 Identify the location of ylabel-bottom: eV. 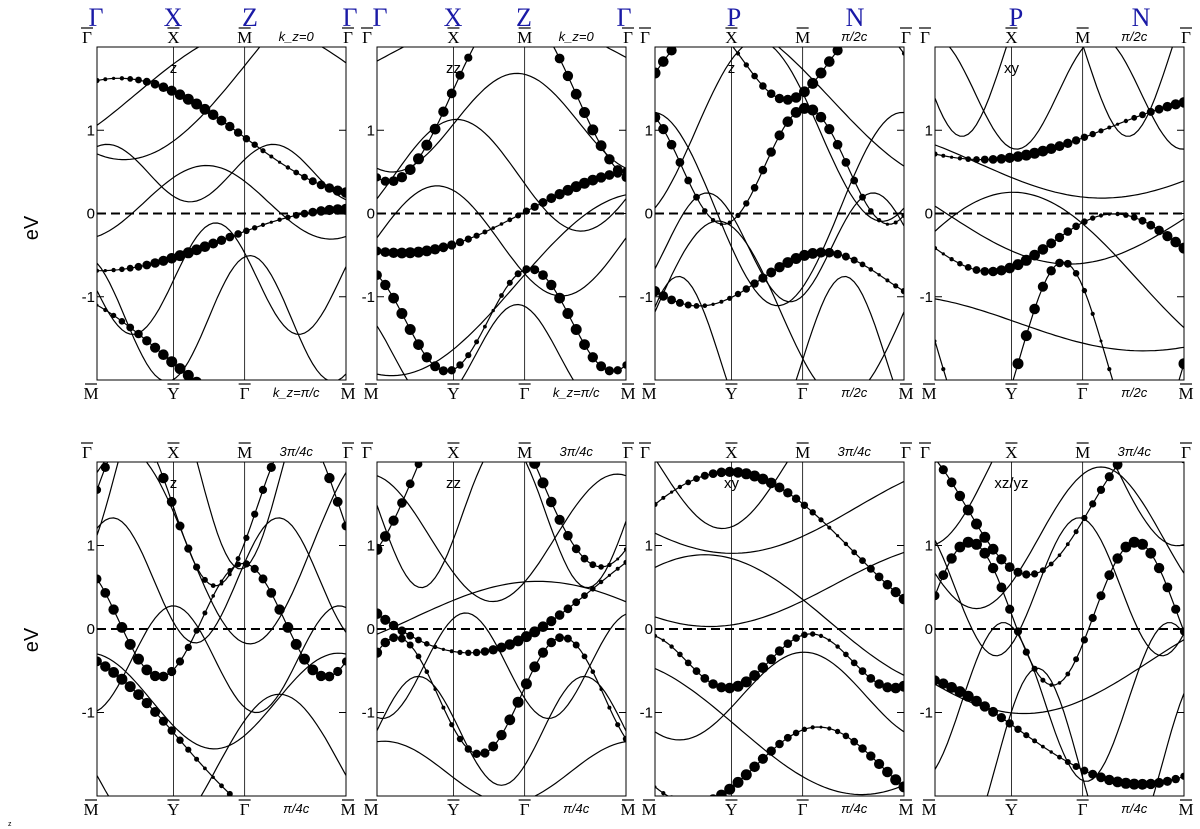
(32, 639).